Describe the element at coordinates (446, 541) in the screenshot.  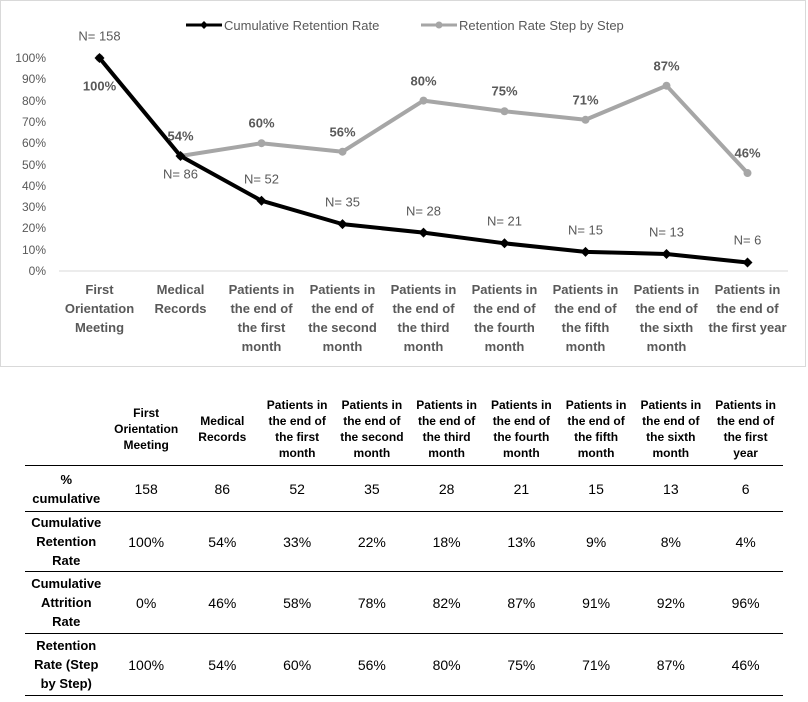
I see `cell: 18%` at that location.